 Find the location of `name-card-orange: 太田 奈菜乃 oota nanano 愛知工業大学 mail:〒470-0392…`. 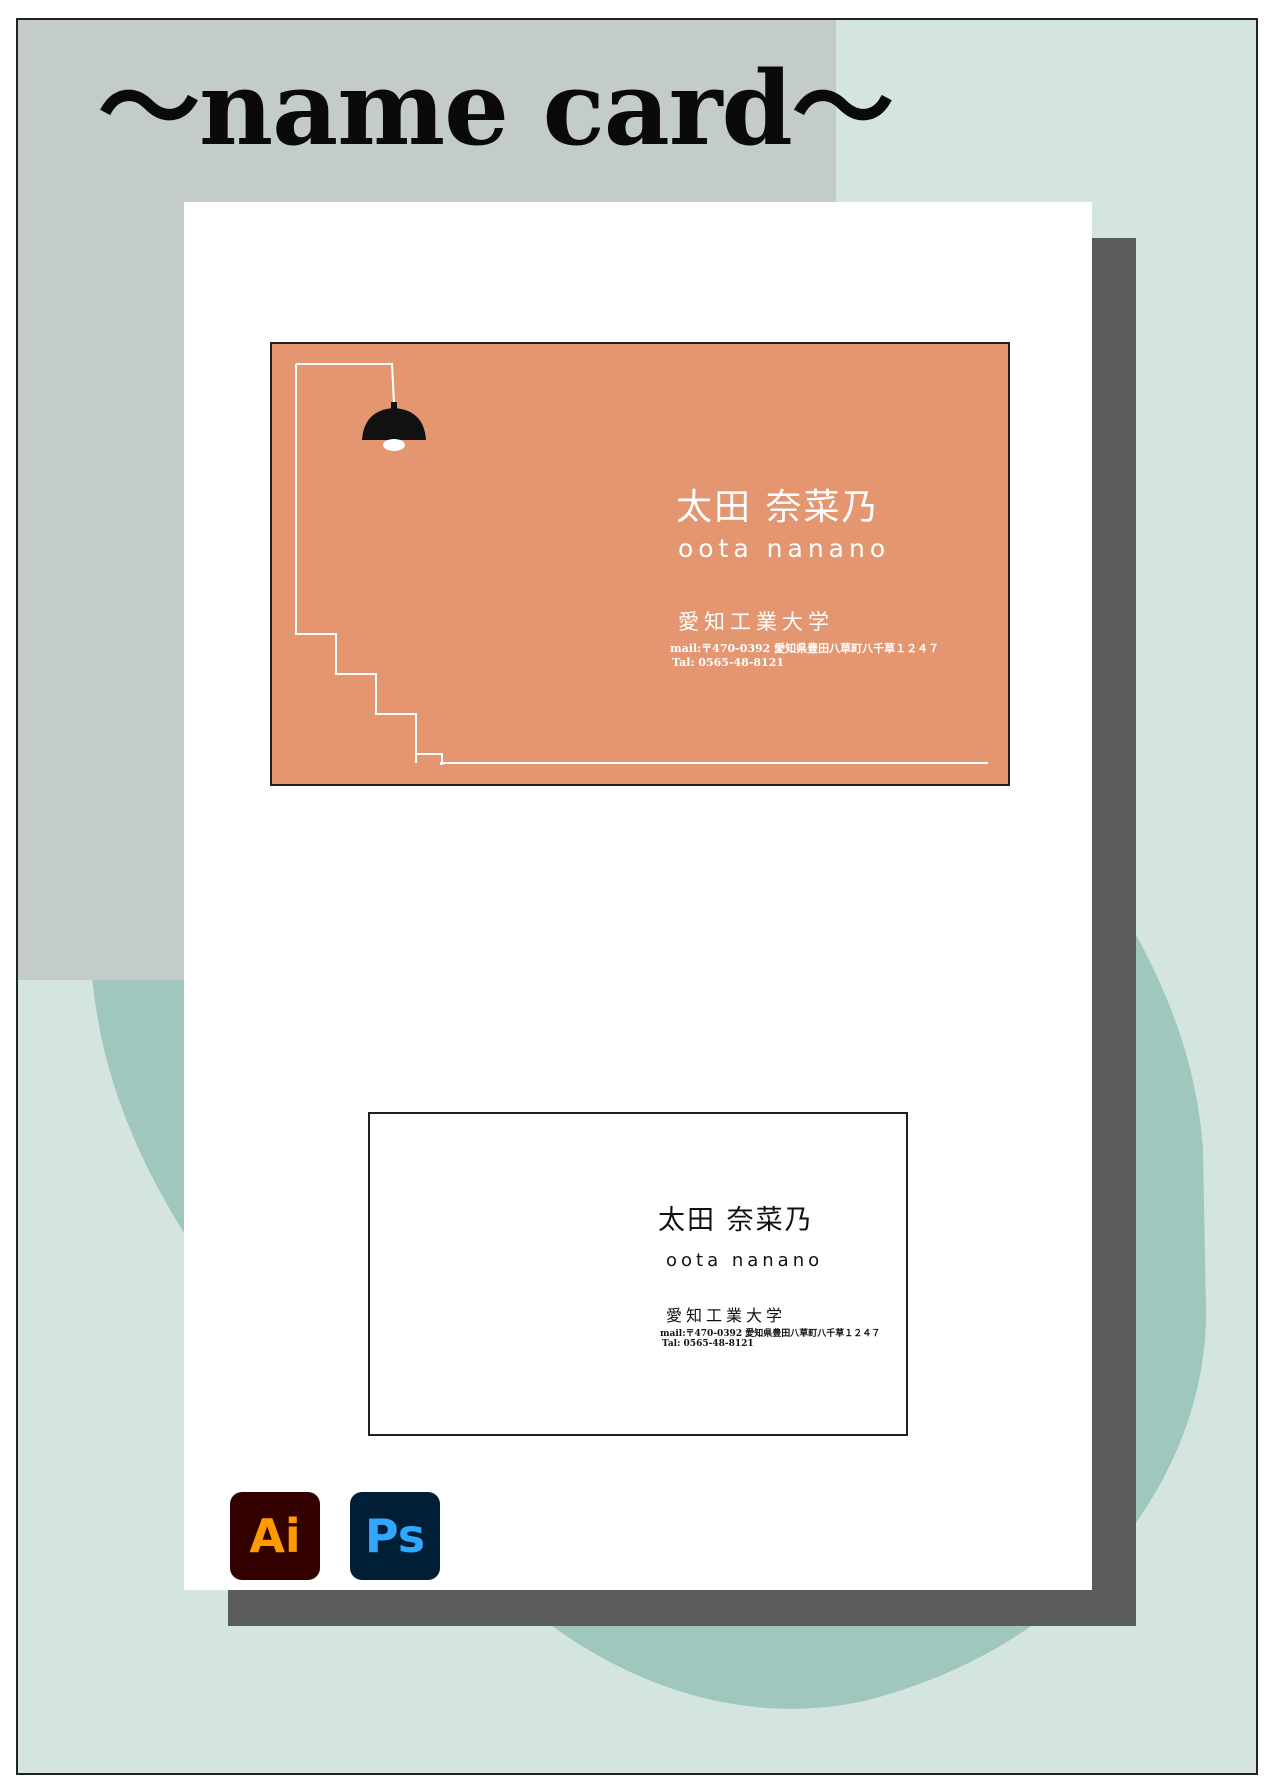

name-card-orange: 太田 奈菜乃 oota nanano 愛知工業大学 mail:〒470-0392… is located at coordinates (640, 564).